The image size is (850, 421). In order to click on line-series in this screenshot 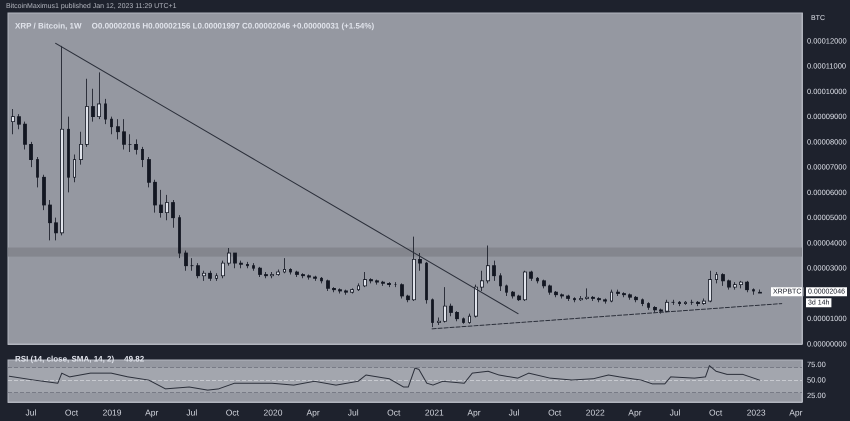, I will do `click(384, 378)`.